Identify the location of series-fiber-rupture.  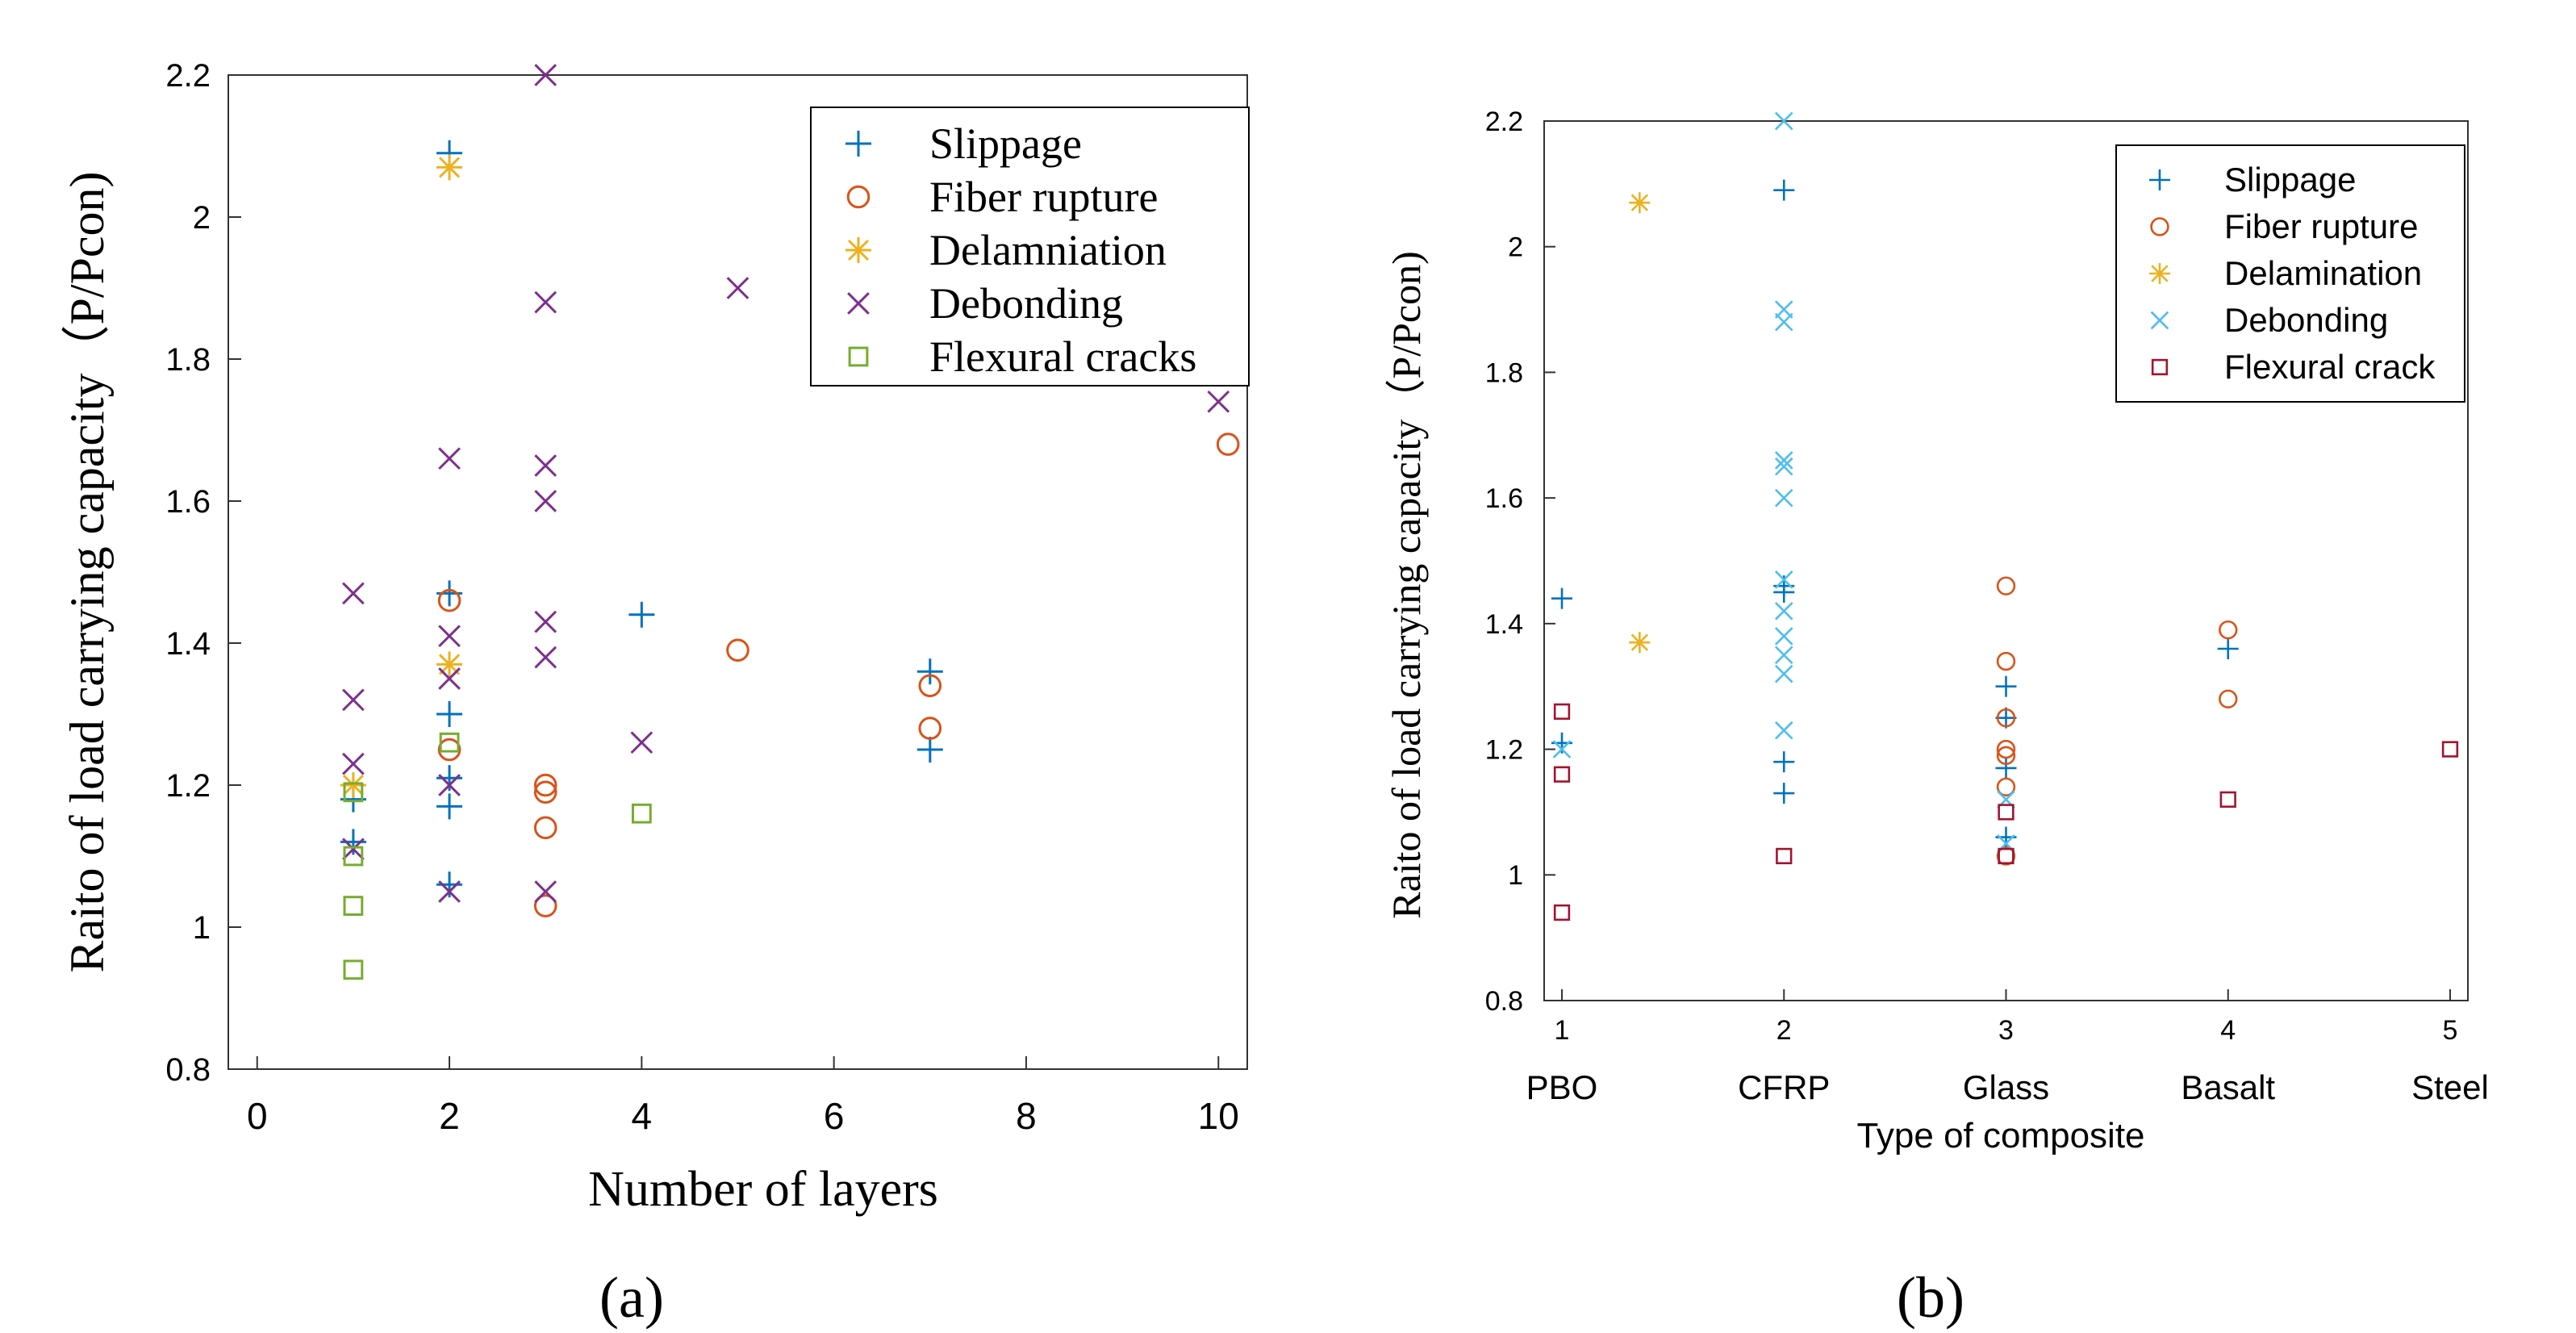
(838, 674).